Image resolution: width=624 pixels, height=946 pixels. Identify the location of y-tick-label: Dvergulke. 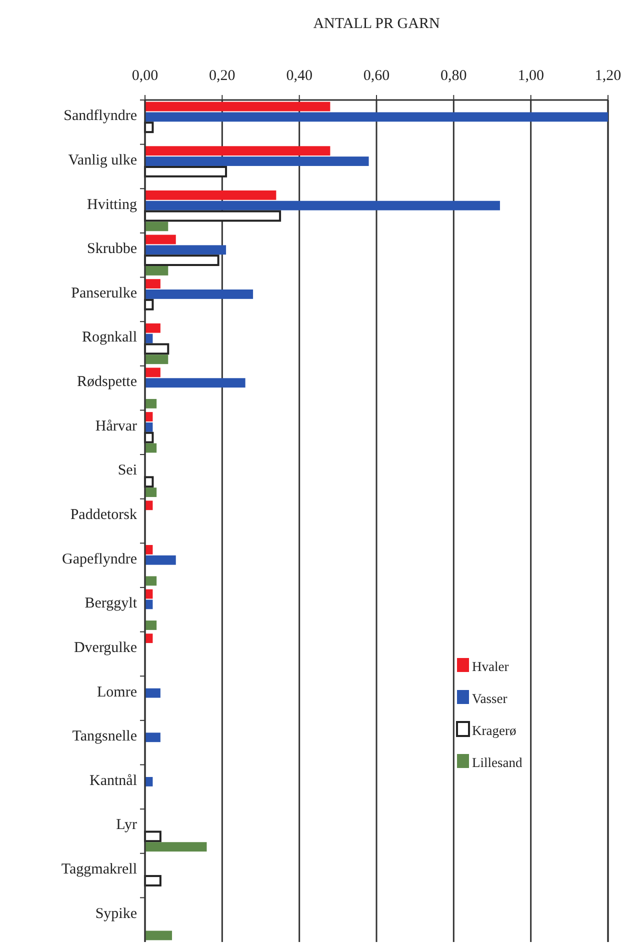
(106, 648).